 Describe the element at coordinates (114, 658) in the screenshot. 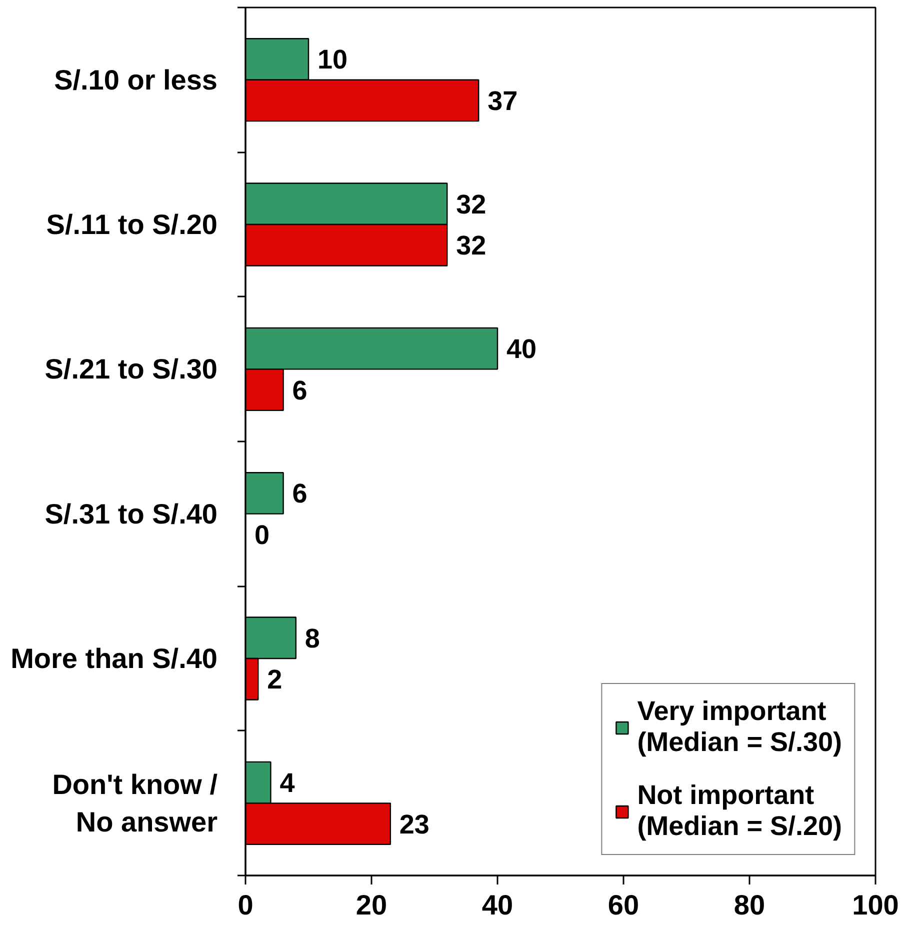

I see `y-tick-label: More than S/.40` at that location.